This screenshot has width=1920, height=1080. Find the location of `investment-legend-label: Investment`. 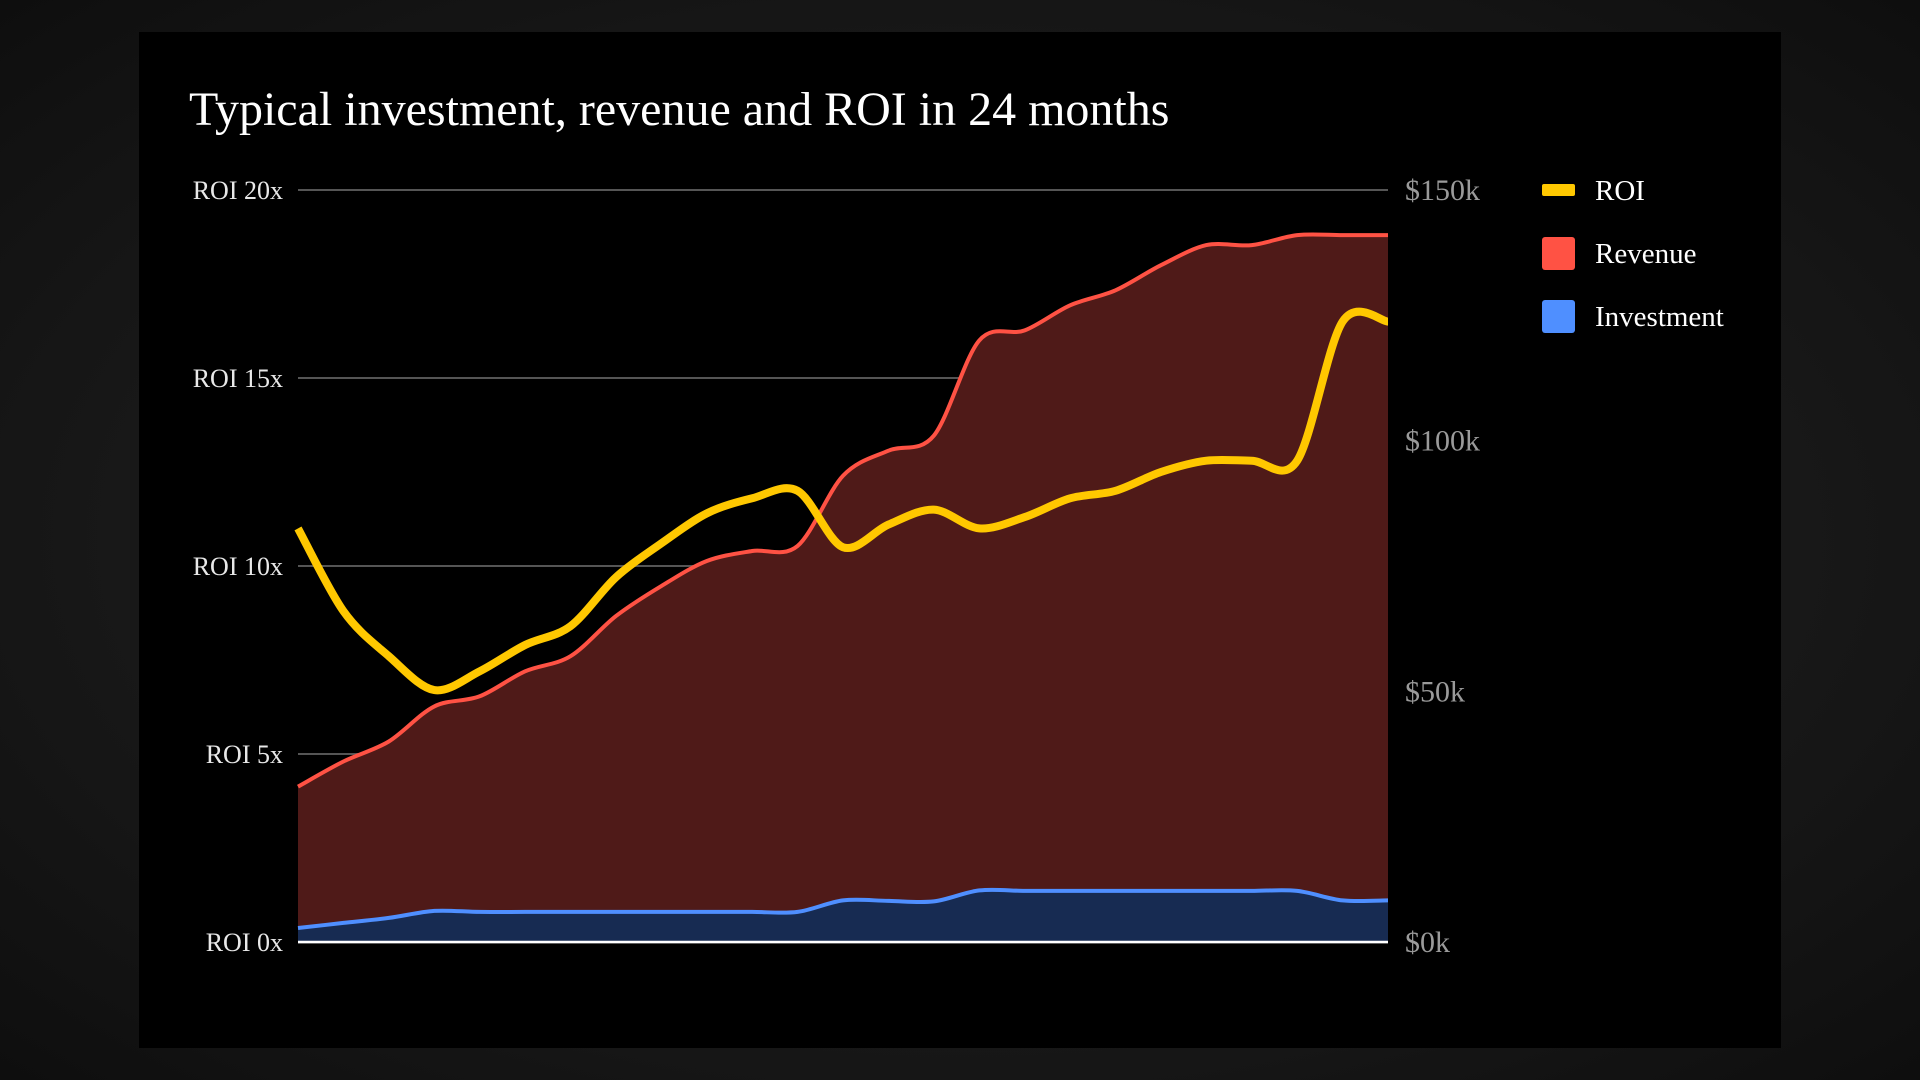

investment-legend-label: Investment is located at coordinates (1659, 317).